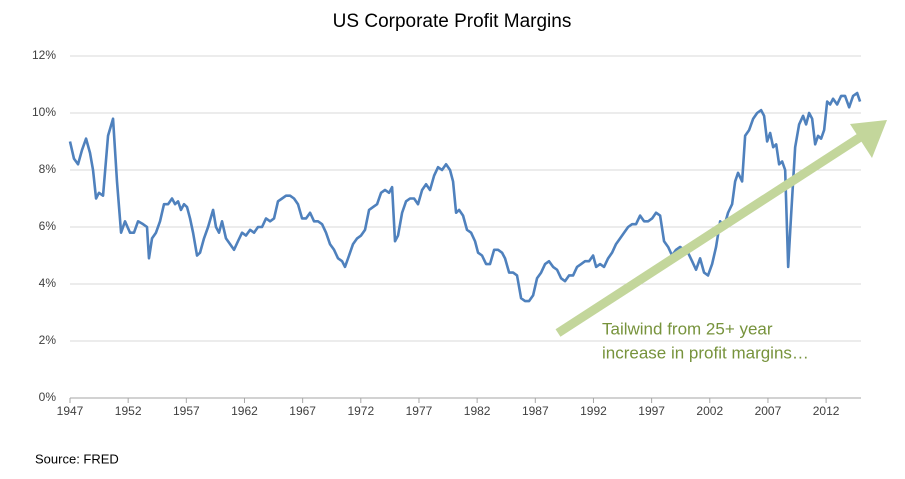 Image resolution: width=905 pixels, height=479 pixels. Describe the element at coordinates (360, 411) in the screenshot. I see `x-tick-label: 1972` at that location.